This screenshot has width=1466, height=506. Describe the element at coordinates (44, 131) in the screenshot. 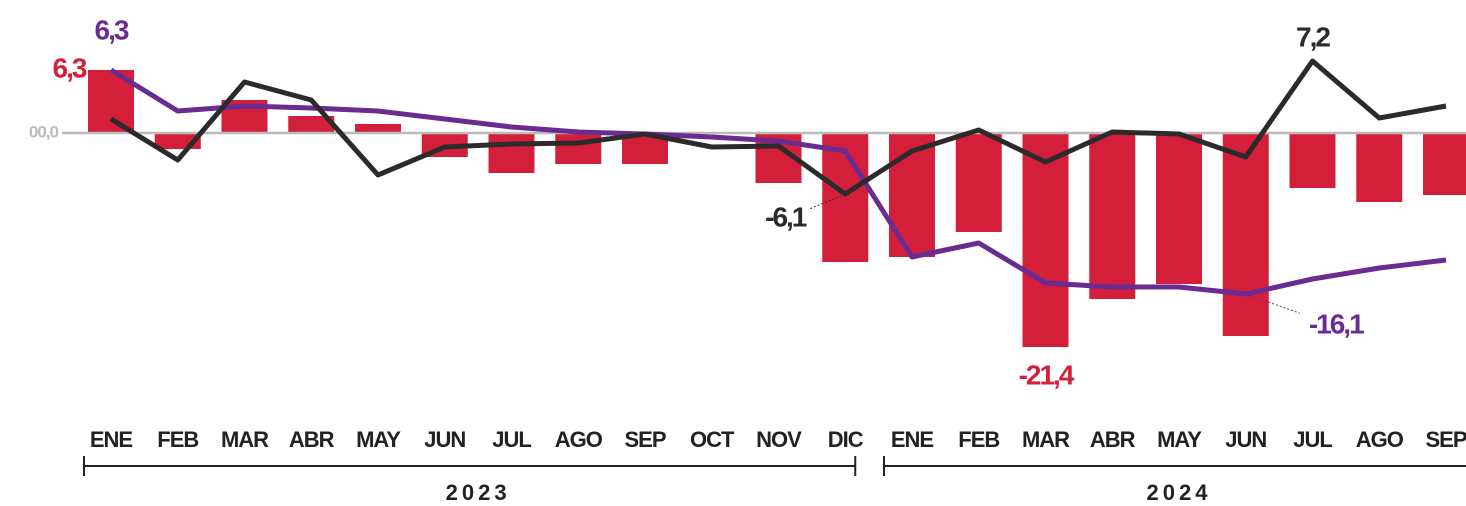

I see `y-tick-label: 00,0` at that location.